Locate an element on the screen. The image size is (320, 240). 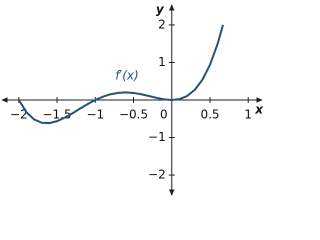
x-tick-label: −1.5 is located at coordinates (56, 115).